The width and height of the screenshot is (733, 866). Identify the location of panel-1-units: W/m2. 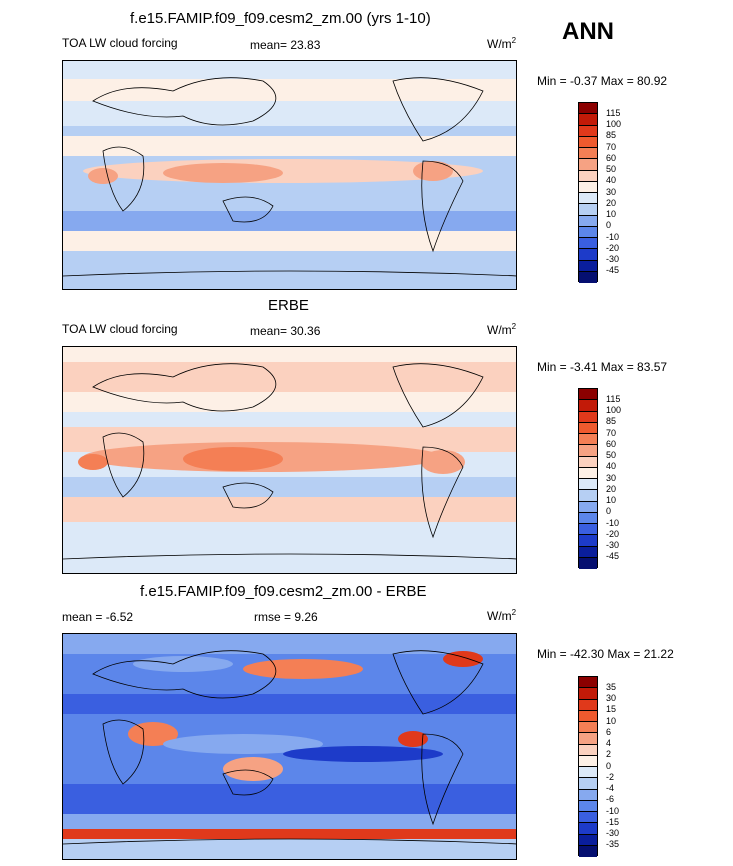
(502, 43).